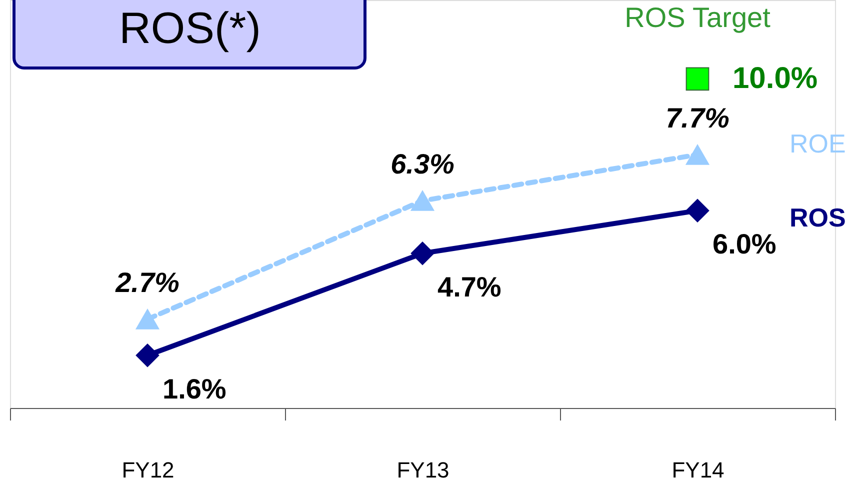 The height and width of the screenshot is (482, 863). Describe the element at coordinates (818, 143) in the screenshot. I see `text: ROE` at that location.